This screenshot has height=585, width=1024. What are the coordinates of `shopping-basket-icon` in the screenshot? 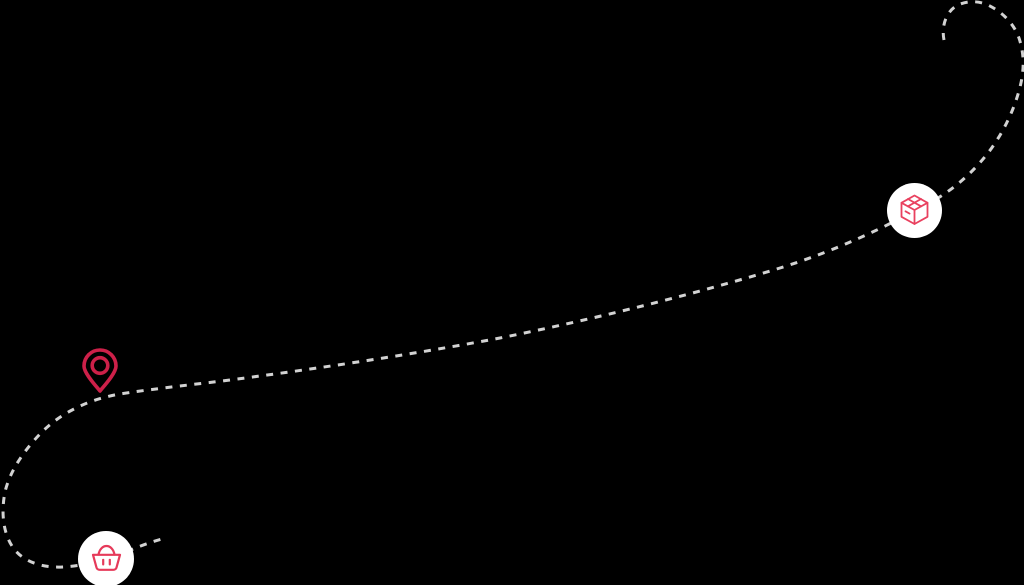 It's located at (106, 557).